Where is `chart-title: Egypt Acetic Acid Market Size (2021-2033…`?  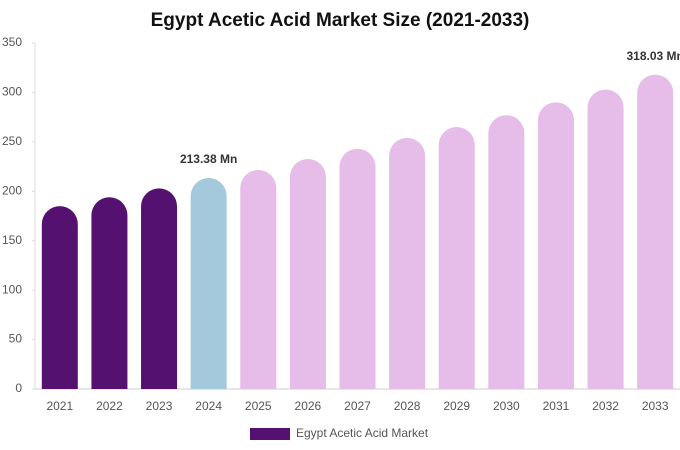 chart-title: Egypt Acetic Acid Market Size (2021-2033… is located at coordinates (340, 20).